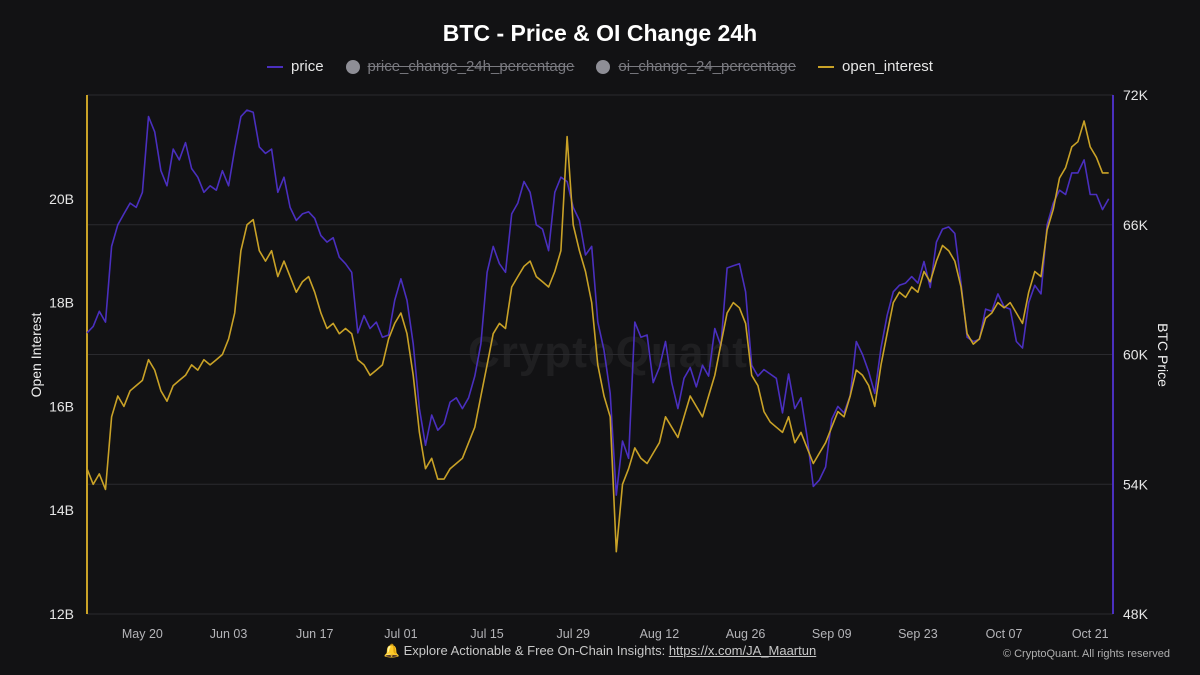 The width and height of the screenshot is (1200, 675). What do you see at coordinates (1136, 95) in the screenshot?
I see `y-right-tick-label: 72K` at bounding box center [1136, 95].